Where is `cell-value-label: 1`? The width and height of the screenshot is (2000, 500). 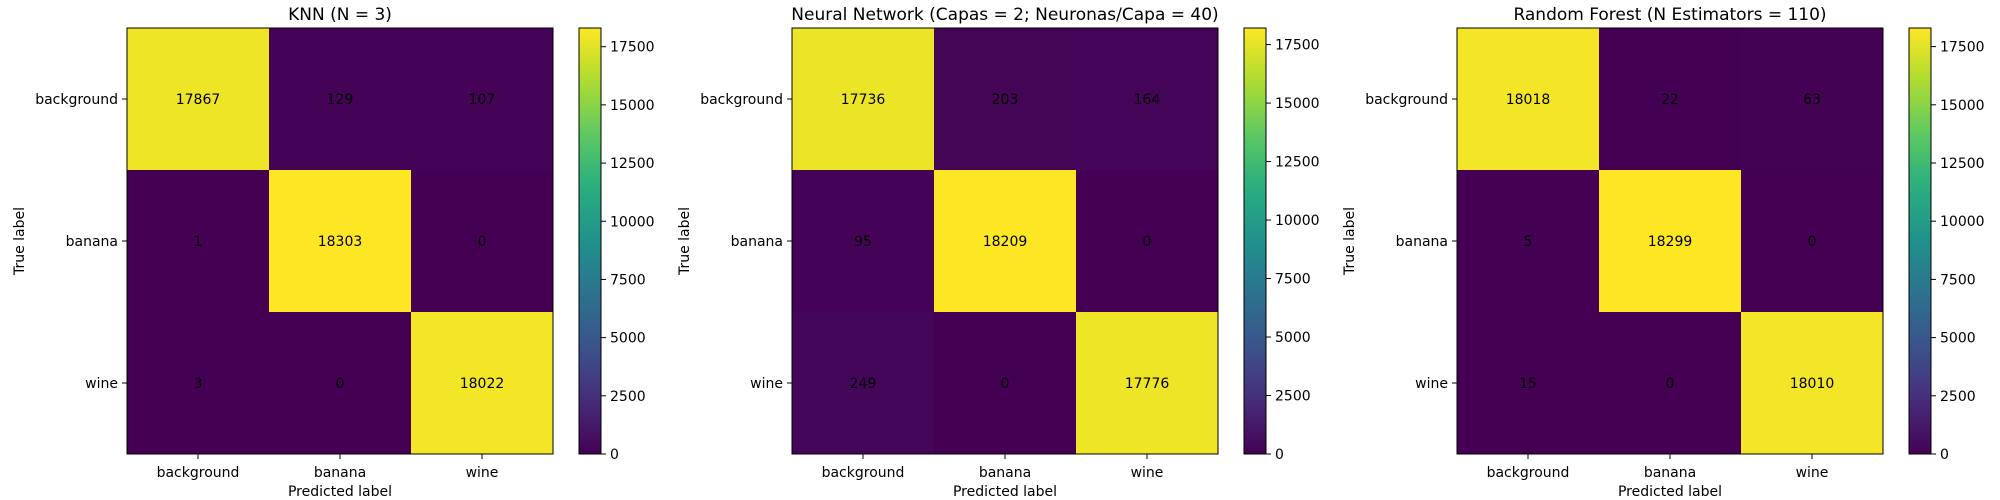 cell-value-label: 1 is located at coordinates (198, 242).